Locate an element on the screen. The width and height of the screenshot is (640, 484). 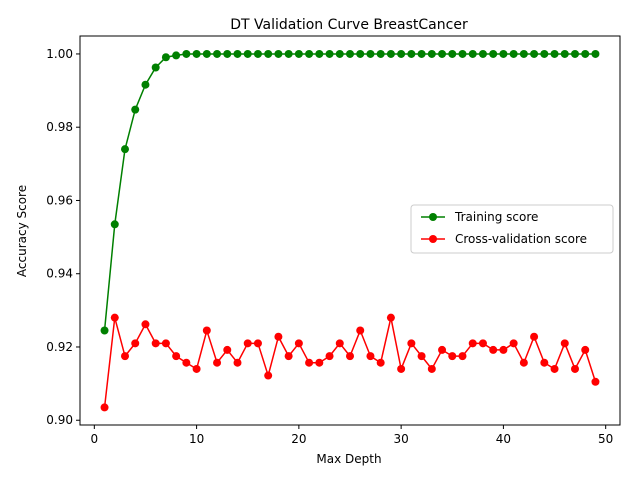
x-tick-label: 10 is located at coordinates (196, 439).